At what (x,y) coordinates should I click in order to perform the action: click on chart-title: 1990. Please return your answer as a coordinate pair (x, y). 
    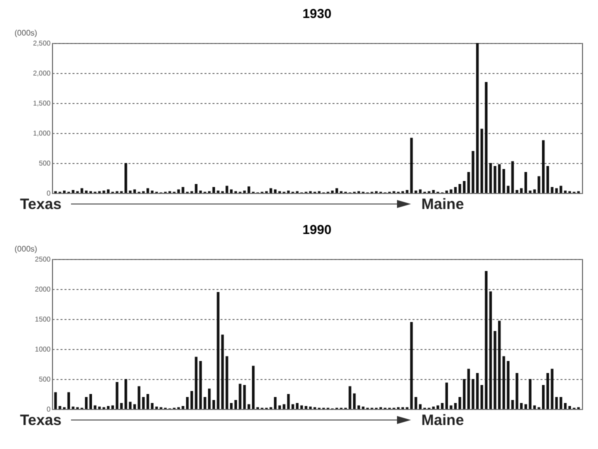
    Looking at the image, I should click on (317, 229).